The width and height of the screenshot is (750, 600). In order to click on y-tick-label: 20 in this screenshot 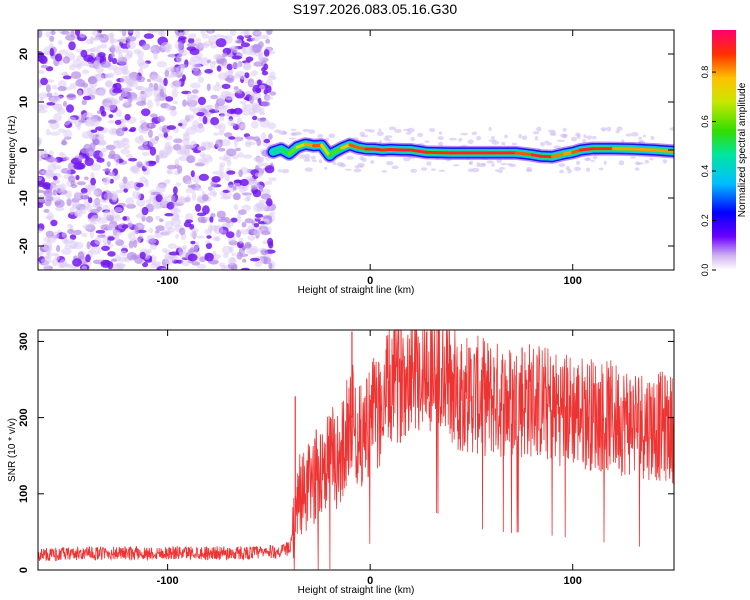, I will do `click(24, 54)`.